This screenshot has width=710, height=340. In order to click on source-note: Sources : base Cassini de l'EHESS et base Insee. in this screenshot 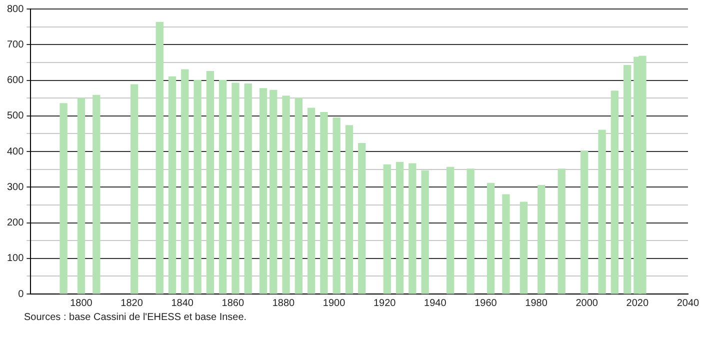, I will do `click(136, 317)`.